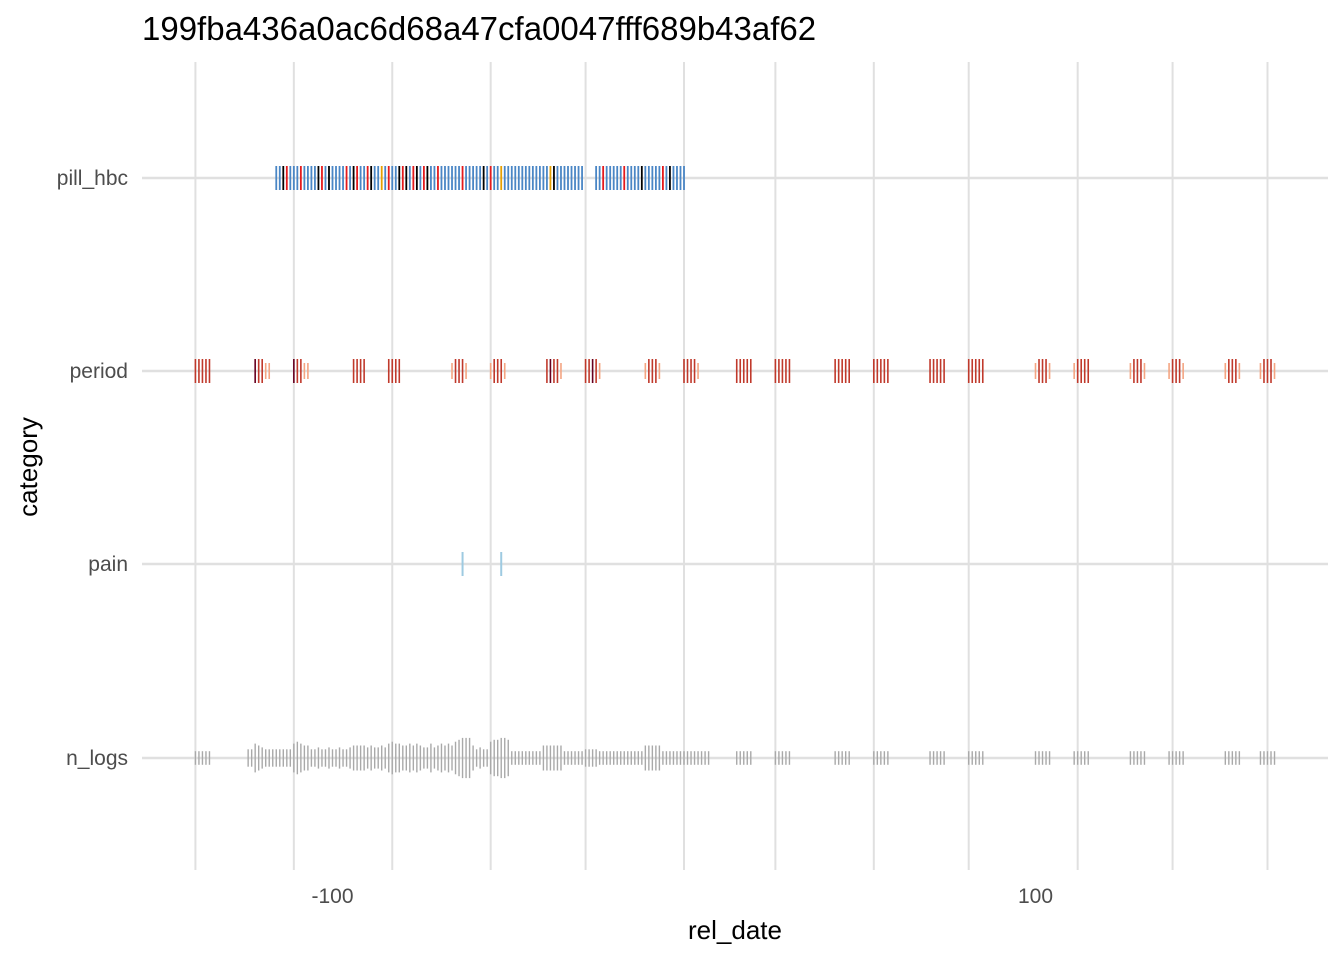  What do you see at coordinates (332, 896) in the screenshot?
I see `x-tick-label: -100` at bounding box center [332, 896].